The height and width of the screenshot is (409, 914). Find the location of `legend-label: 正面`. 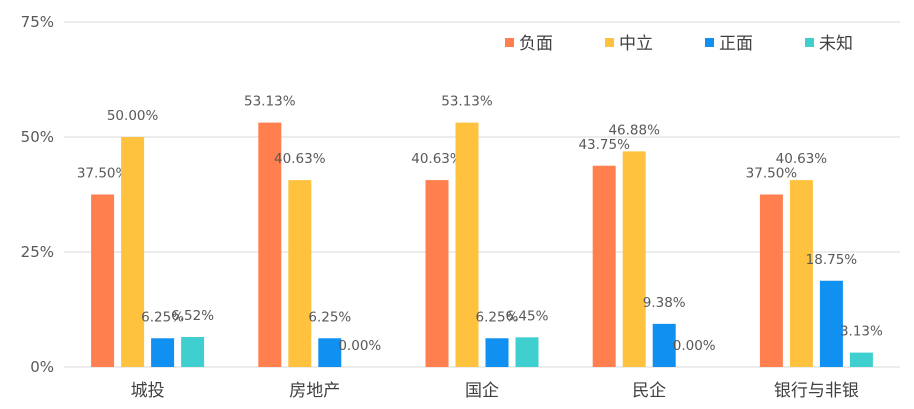

legend-label: 正面 is located at coordinates (736, 44).